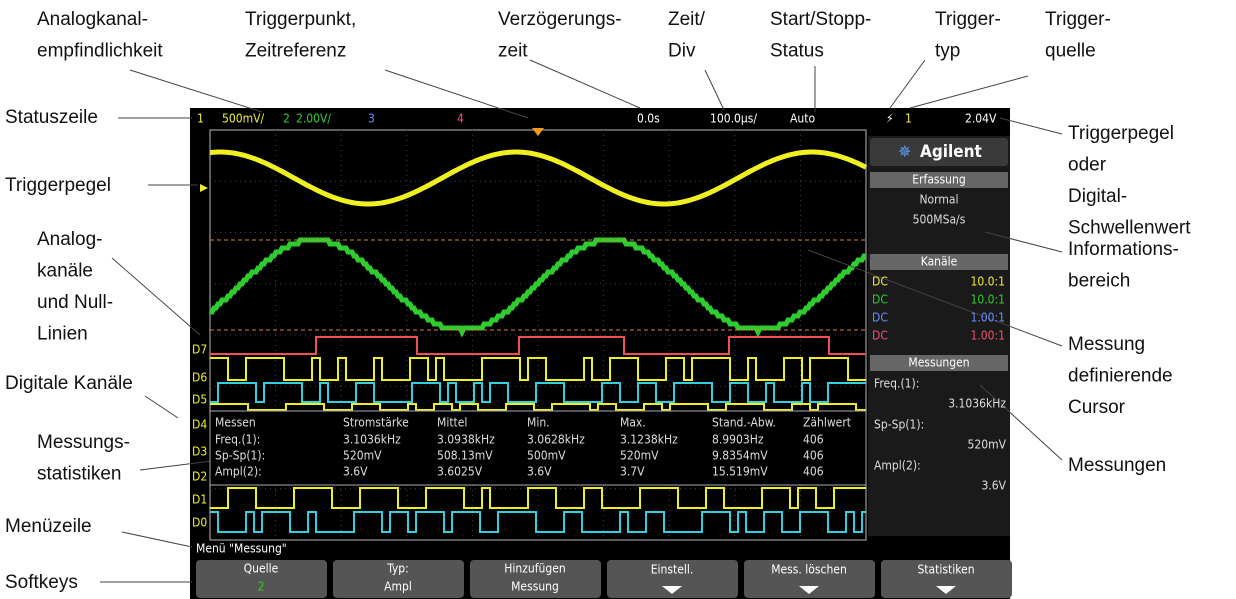  What do you see at coordinates (513, 51) in the screenshot?
I see `callout-label: zeit` at bounding box center [513, 51].